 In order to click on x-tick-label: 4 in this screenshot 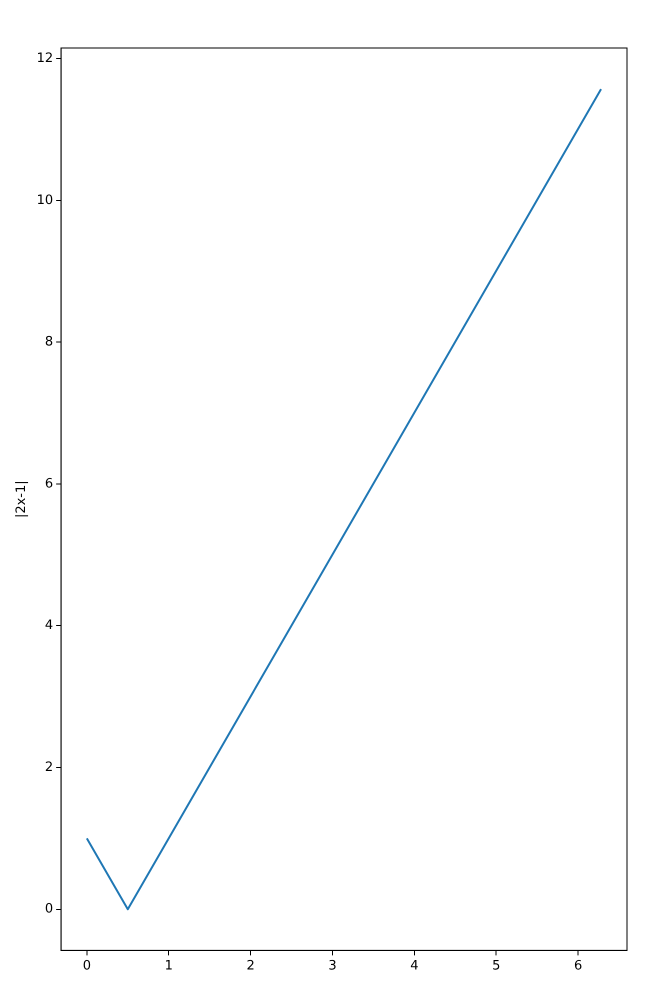, I will do `click(414, 966)`.